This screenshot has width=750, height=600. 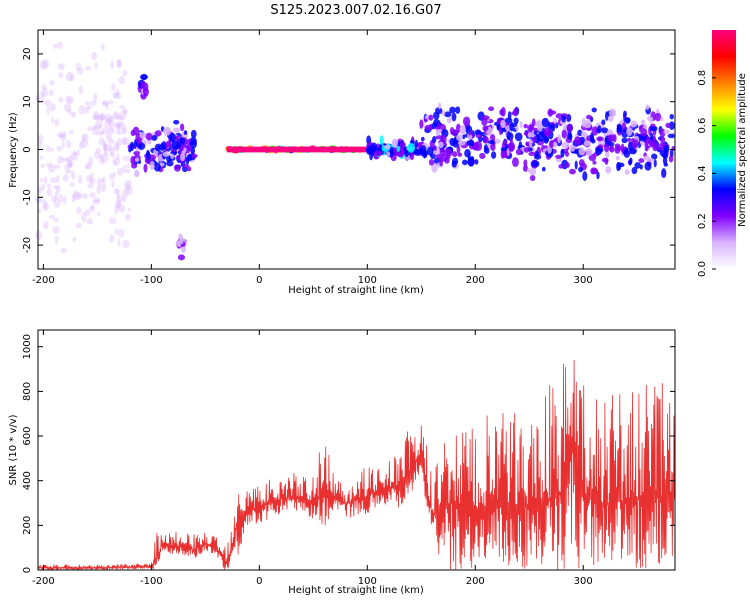 I want to click on spectrogram-y-tick-label: -20, so click(x=27, y=245).